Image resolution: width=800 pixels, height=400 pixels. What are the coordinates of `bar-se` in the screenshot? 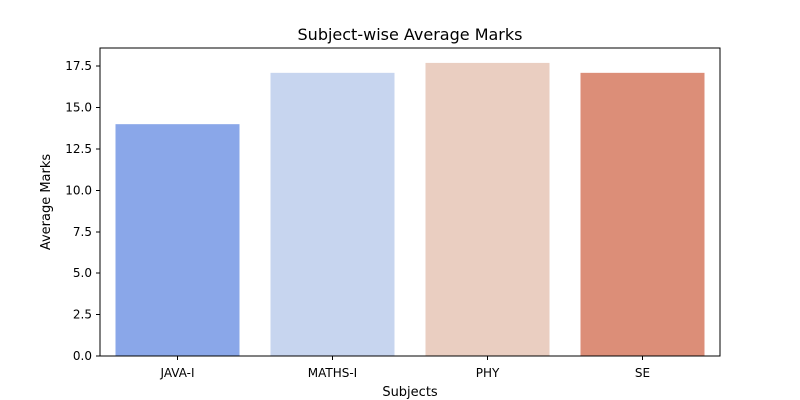 It's located at (642, 214).